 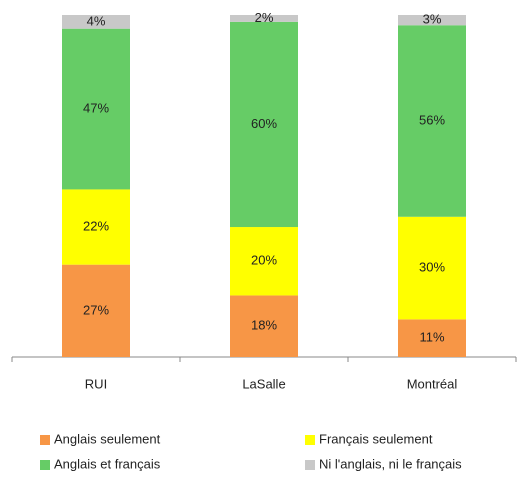 I want to click on data-label: 18%, so click(x=264, y=325).